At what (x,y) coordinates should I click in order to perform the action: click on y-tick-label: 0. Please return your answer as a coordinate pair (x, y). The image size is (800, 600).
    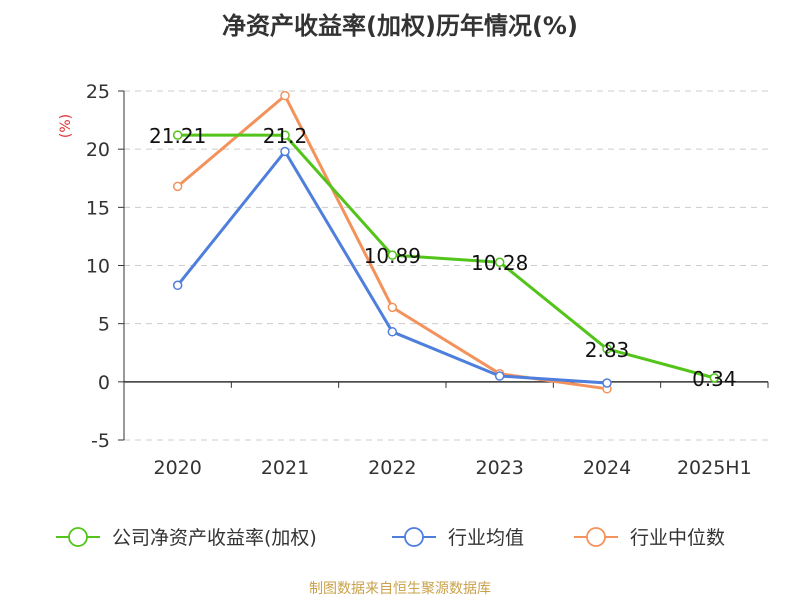
    Looking at the image, I should click on (104, 383).